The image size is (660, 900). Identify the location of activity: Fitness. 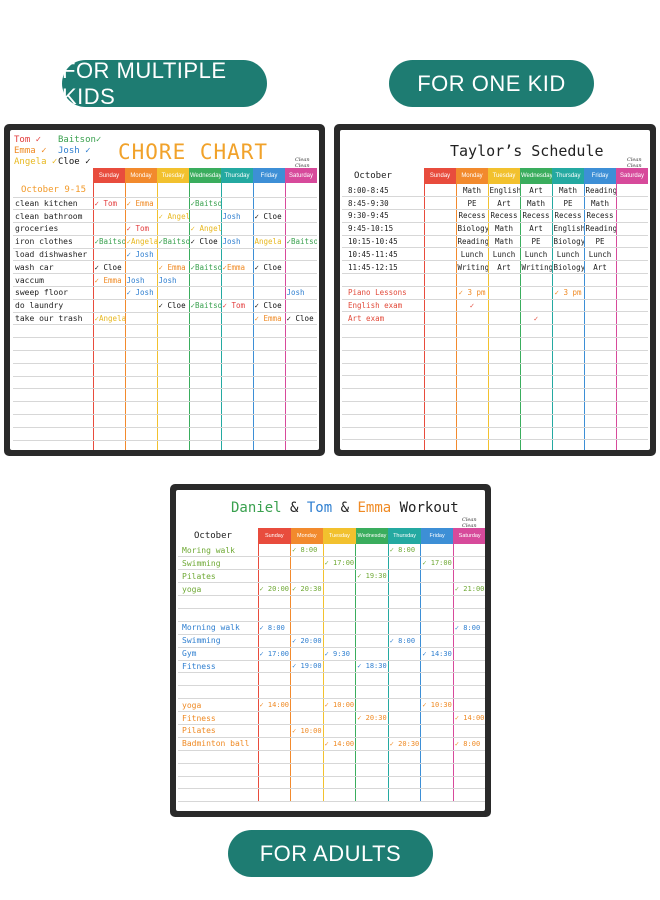
(218, 718).